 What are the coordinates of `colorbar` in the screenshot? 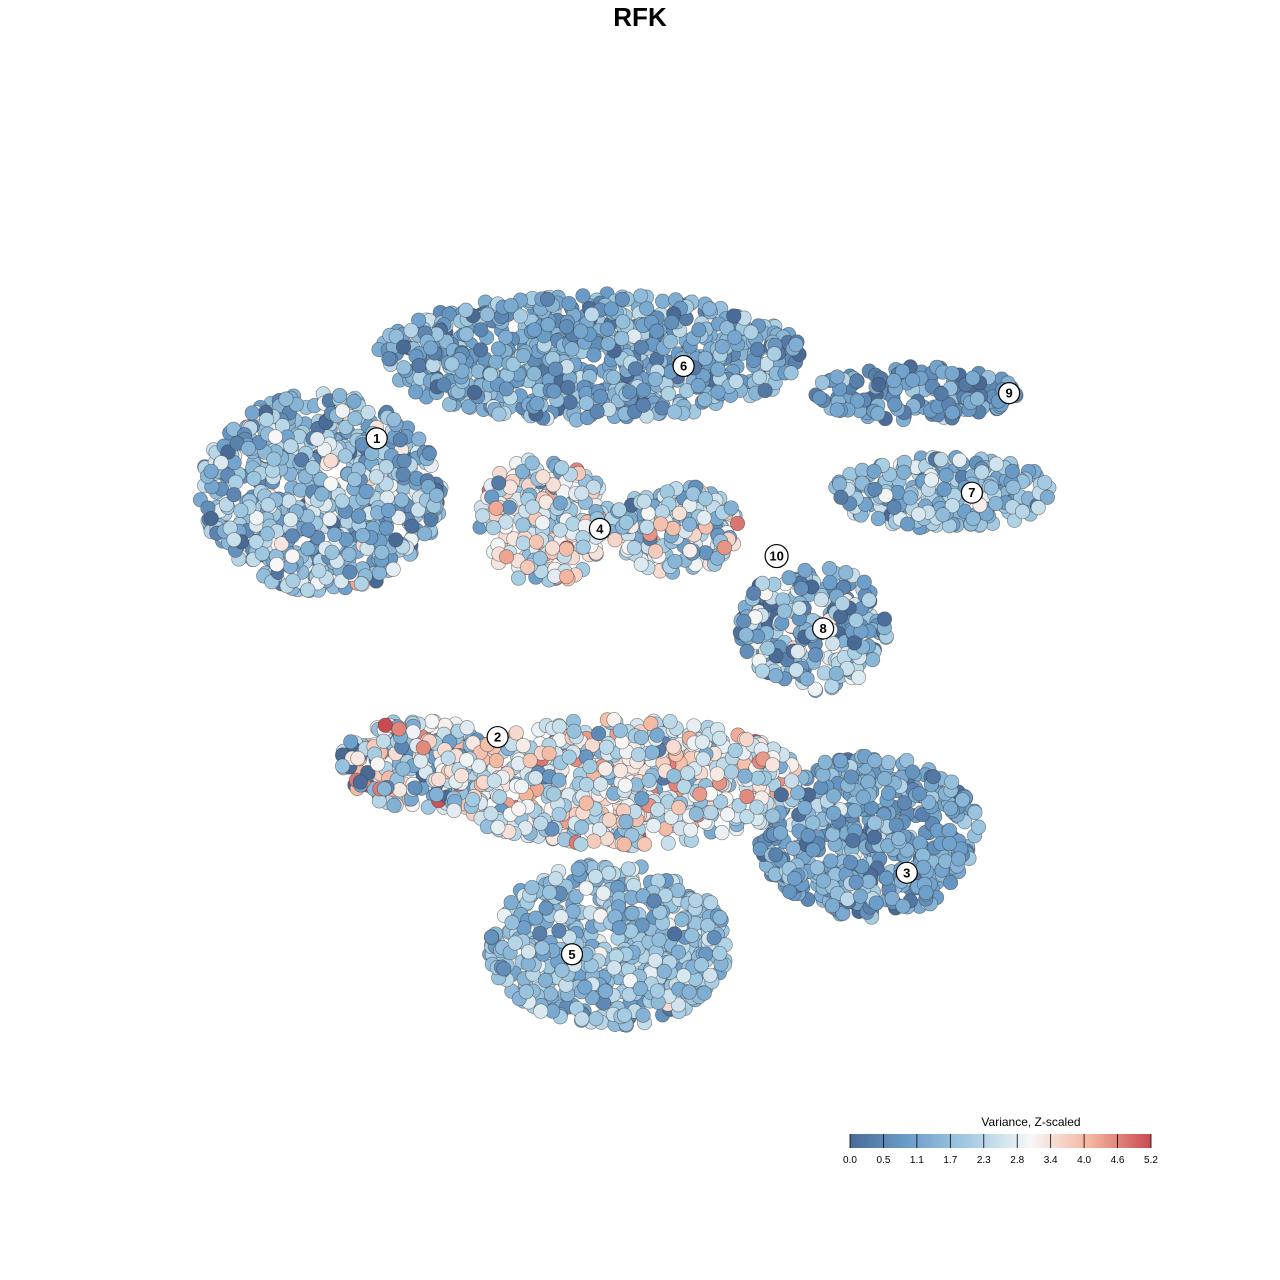 It's located at (1000, 1141).